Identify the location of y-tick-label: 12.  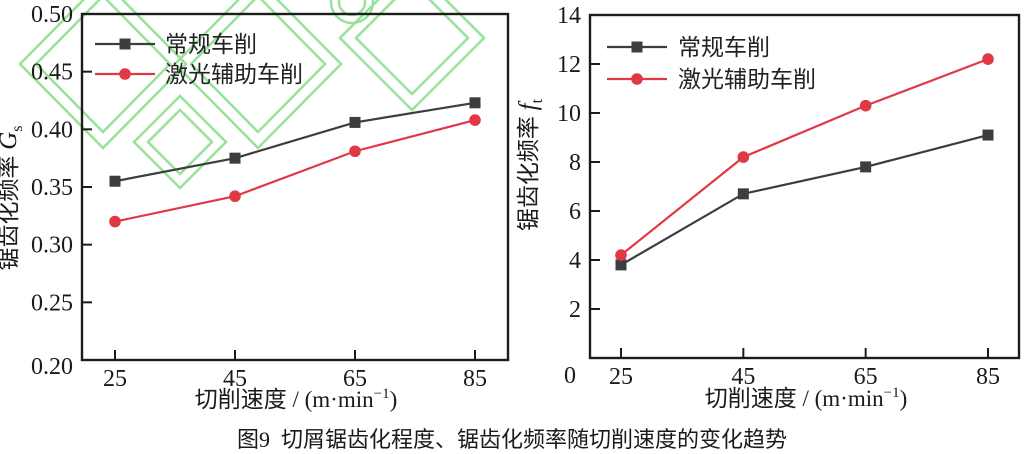
(569, 65).